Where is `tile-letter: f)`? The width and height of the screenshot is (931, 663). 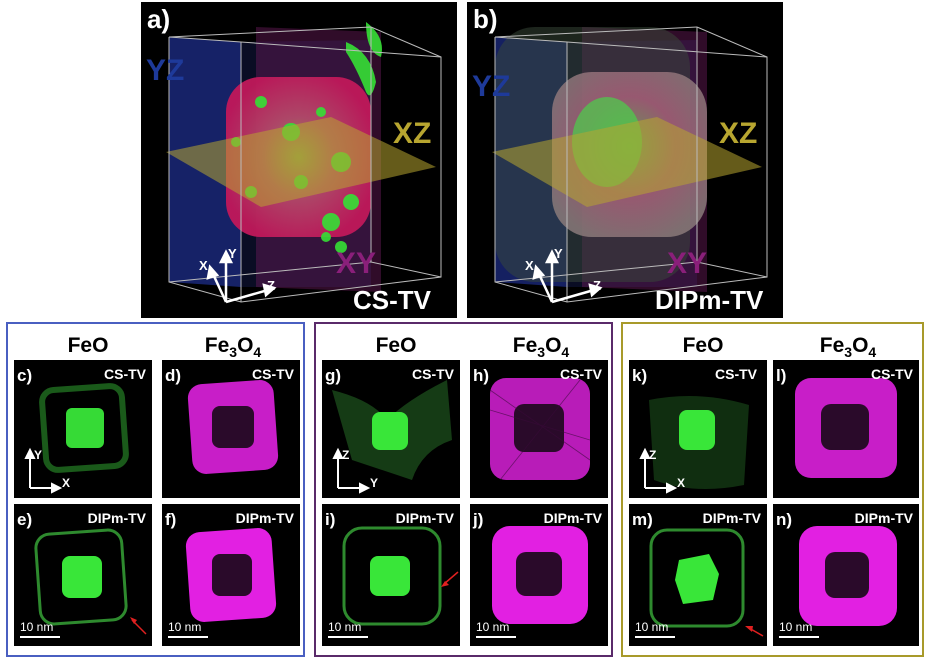
tile-letter: f) is located at coordinates (171, 519).